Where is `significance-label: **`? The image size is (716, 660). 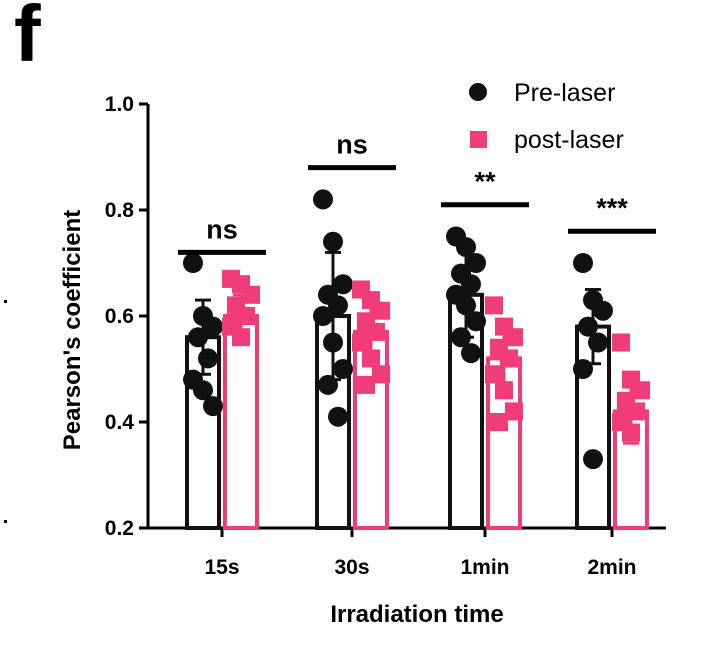
significance-label: ** is located at coordinates (485, 182).